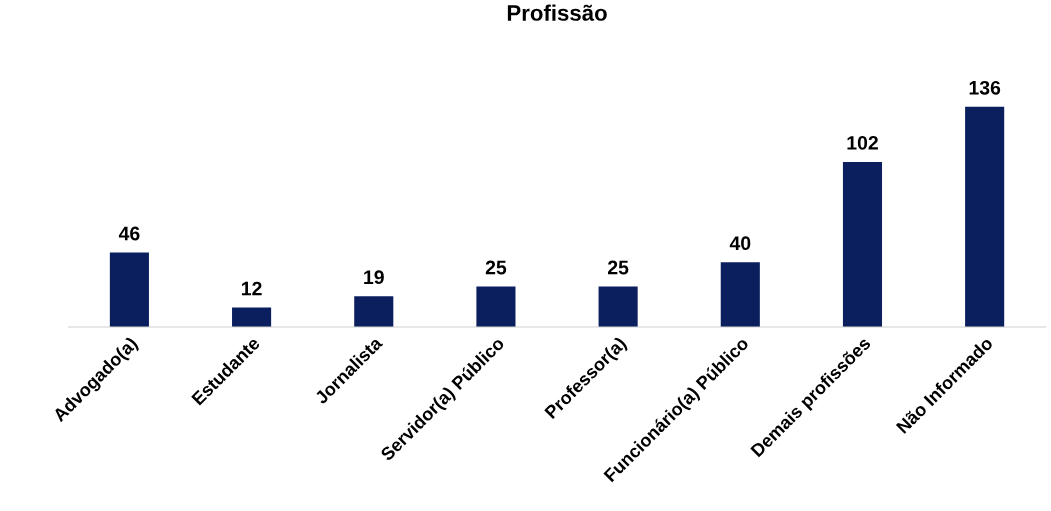 The height and width of the screenshot is (511, 1051). Describe the element at coordinates (251, 288) in the screenshot. I see `data-label: 12` at that location.